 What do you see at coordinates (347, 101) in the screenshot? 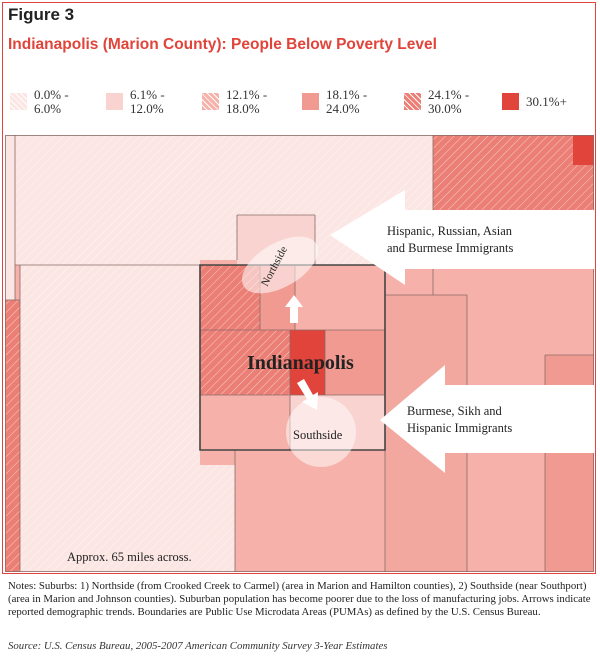
I see `legend-label: 18.1% - 24.0%` at bounding box center [347, 101].